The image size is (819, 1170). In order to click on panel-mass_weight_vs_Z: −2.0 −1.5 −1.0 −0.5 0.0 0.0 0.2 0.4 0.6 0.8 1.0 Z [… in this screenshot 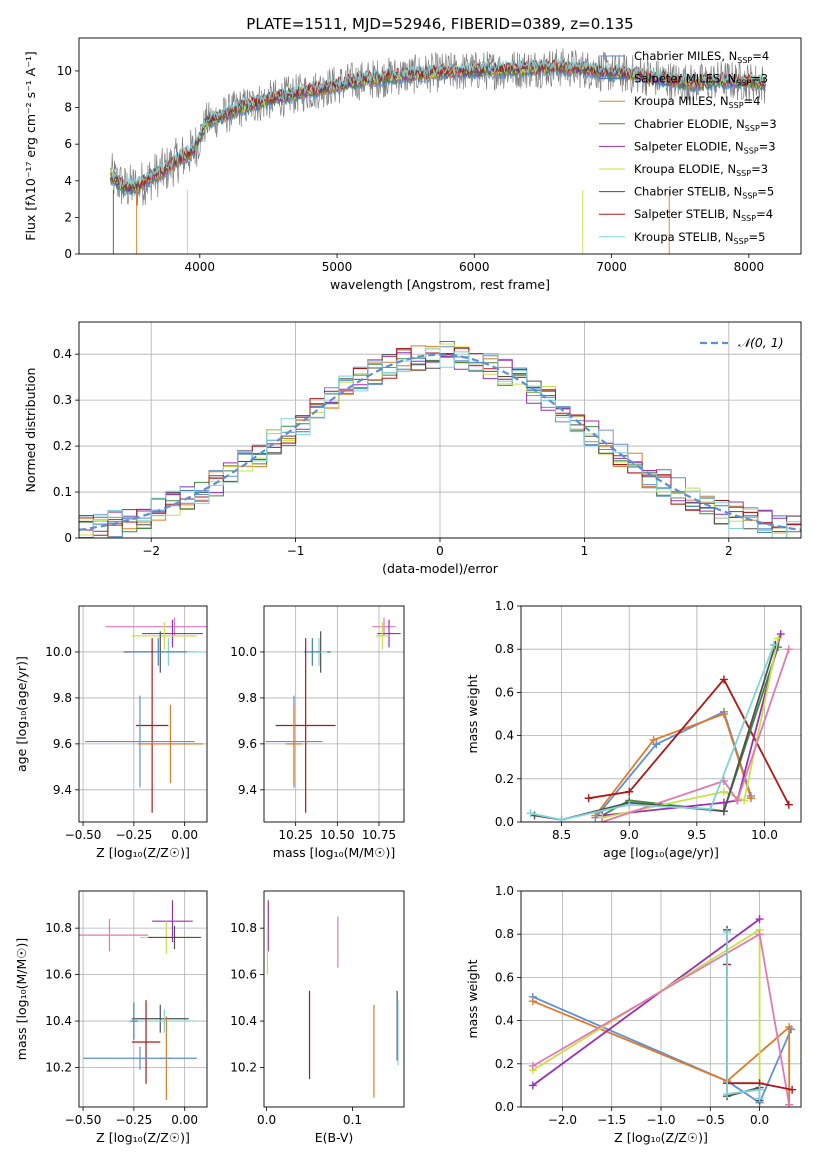, I will do `click(633, 1014)`.